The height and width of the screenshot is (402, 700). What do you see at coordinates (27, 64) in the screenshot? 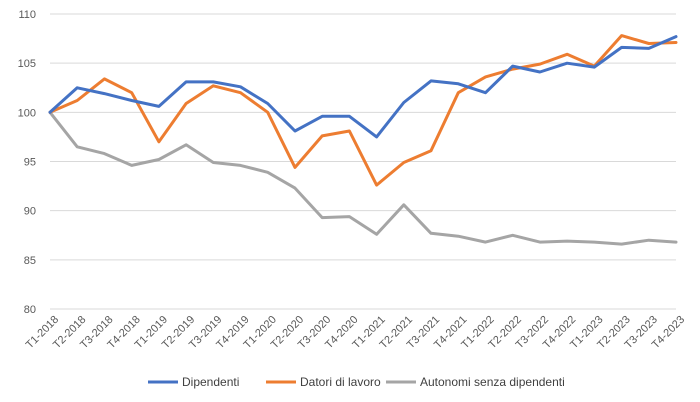
I see `y-tick-label: 105` at bounding box center [27, 64].